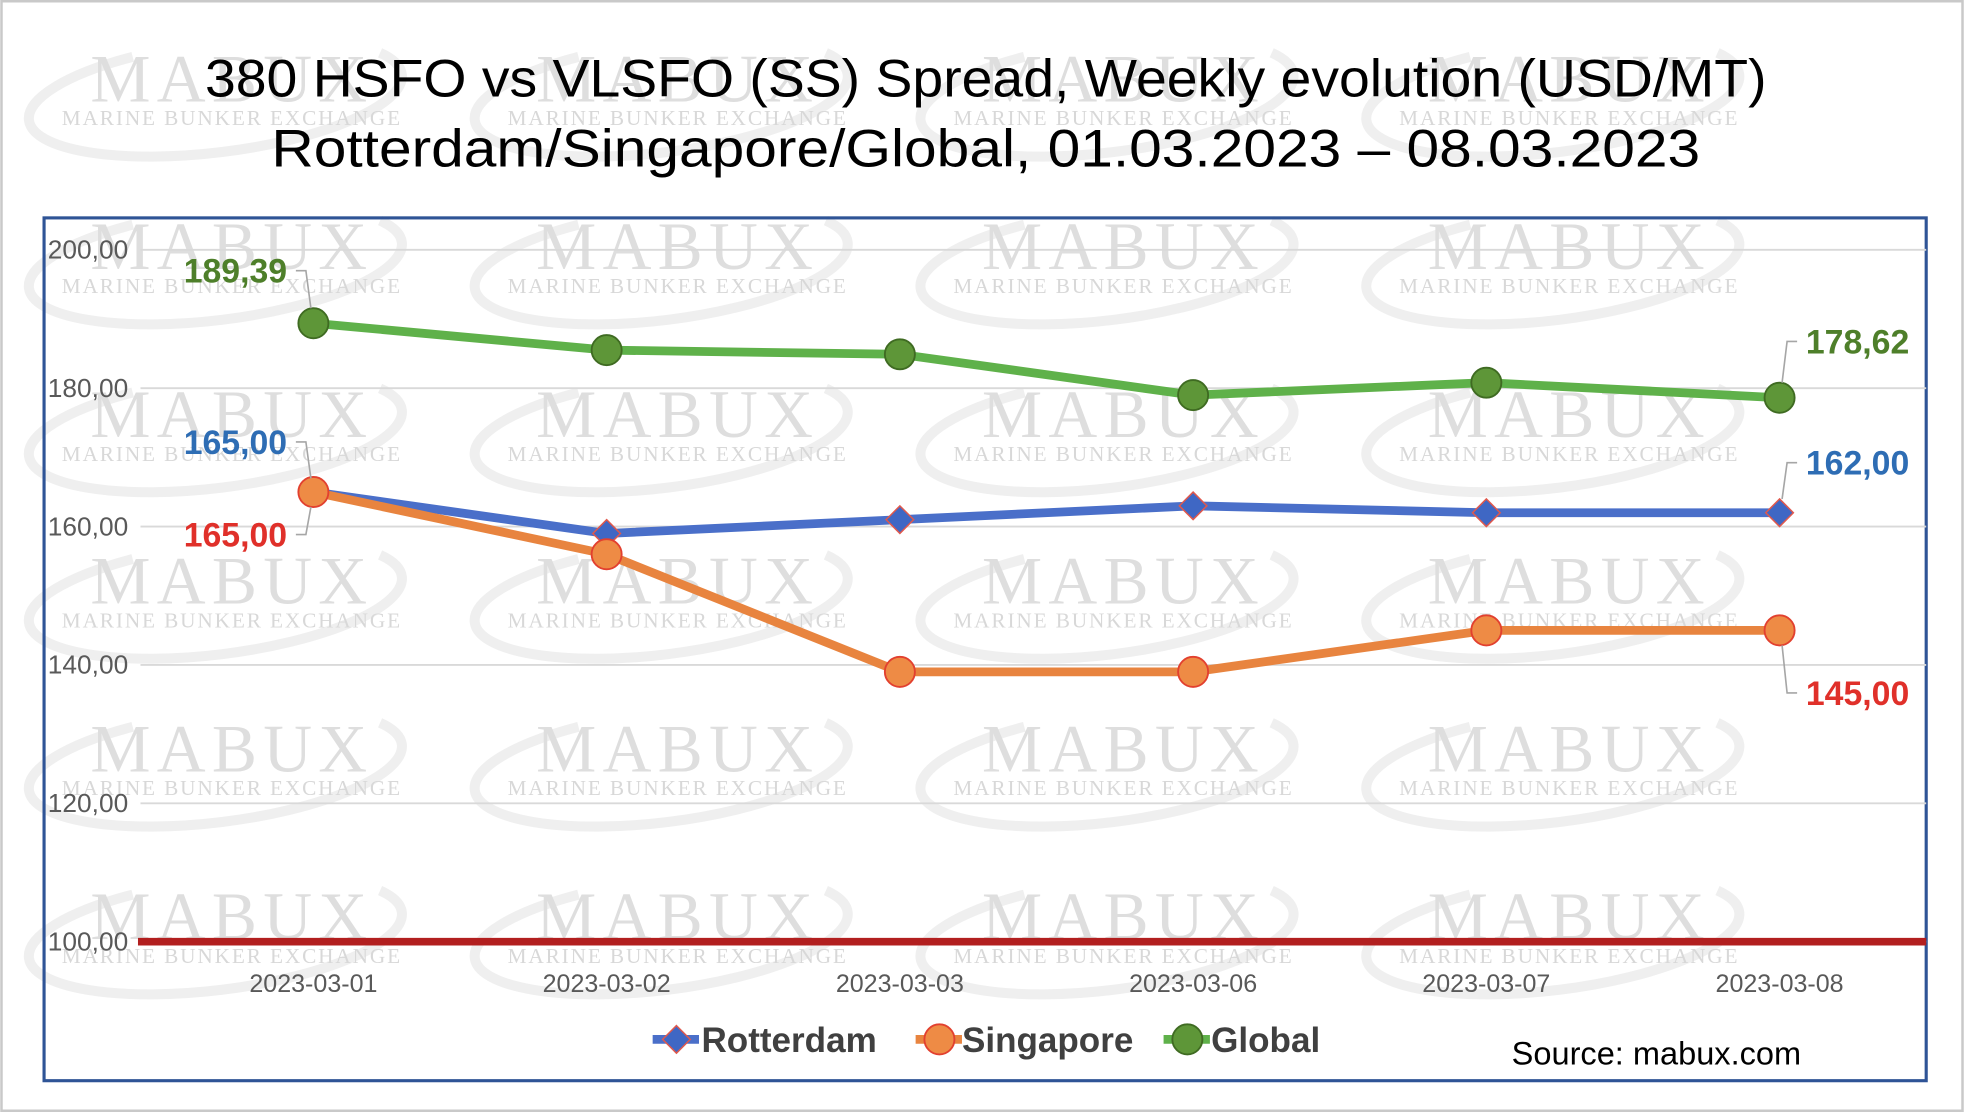  Describe the element at coordinates (1780, 984) in the screenshot. I see `x-tick-label: 2023-03-08` at that location.